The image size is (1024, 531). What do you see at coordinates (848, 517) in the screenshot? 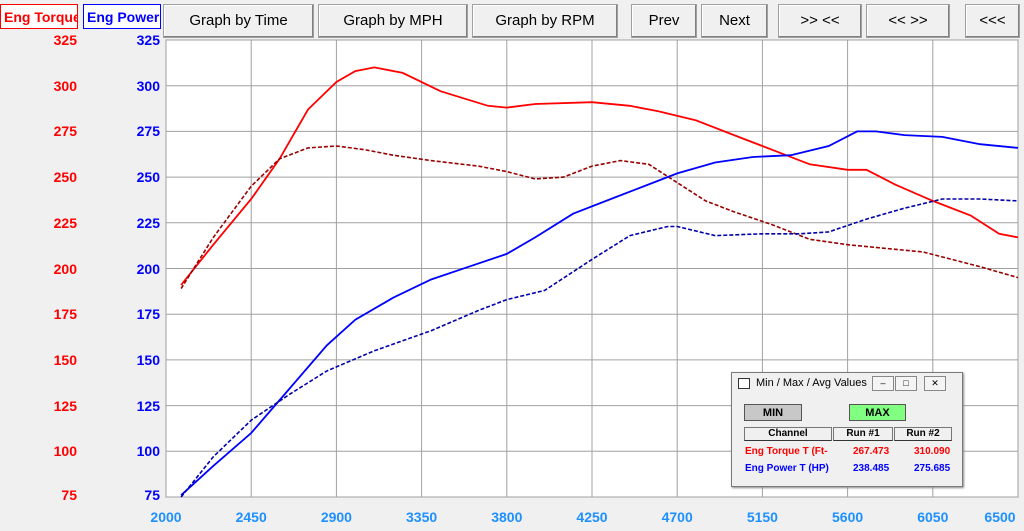
I see `x-tick-label: 5600` at bounding box center [848, 517].